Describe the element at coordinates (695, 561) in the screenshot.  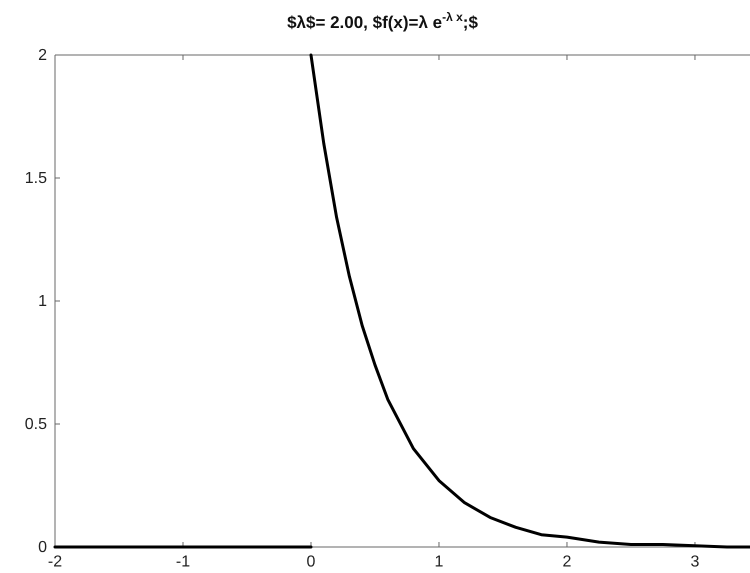
I see `x-tick-label: 3` at that location.